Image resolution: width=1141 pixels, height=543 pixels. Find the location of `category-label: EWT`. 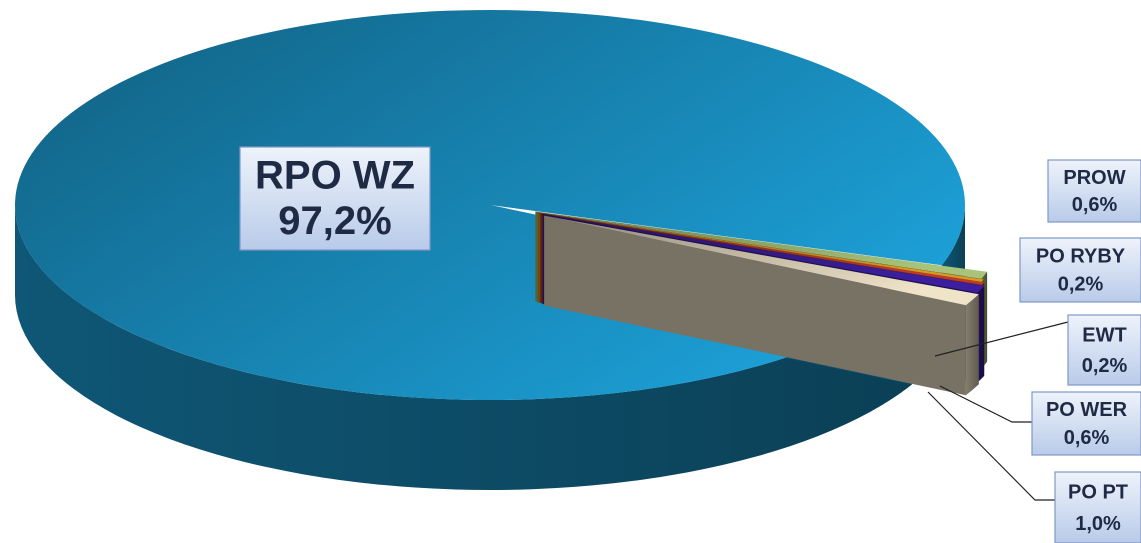

category-label: EWT is located at coordinates (1104, 335).